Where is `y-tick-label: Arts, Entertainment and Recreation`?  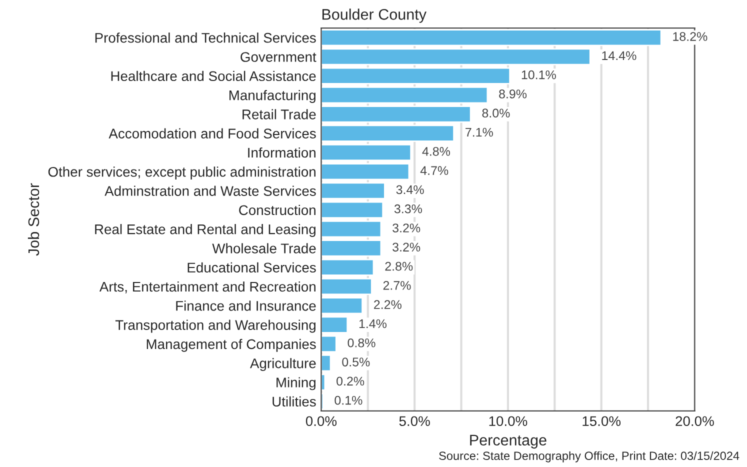 y-tick-label: Arts, Entertainment and Recreation is located at coordinates (207, 287).